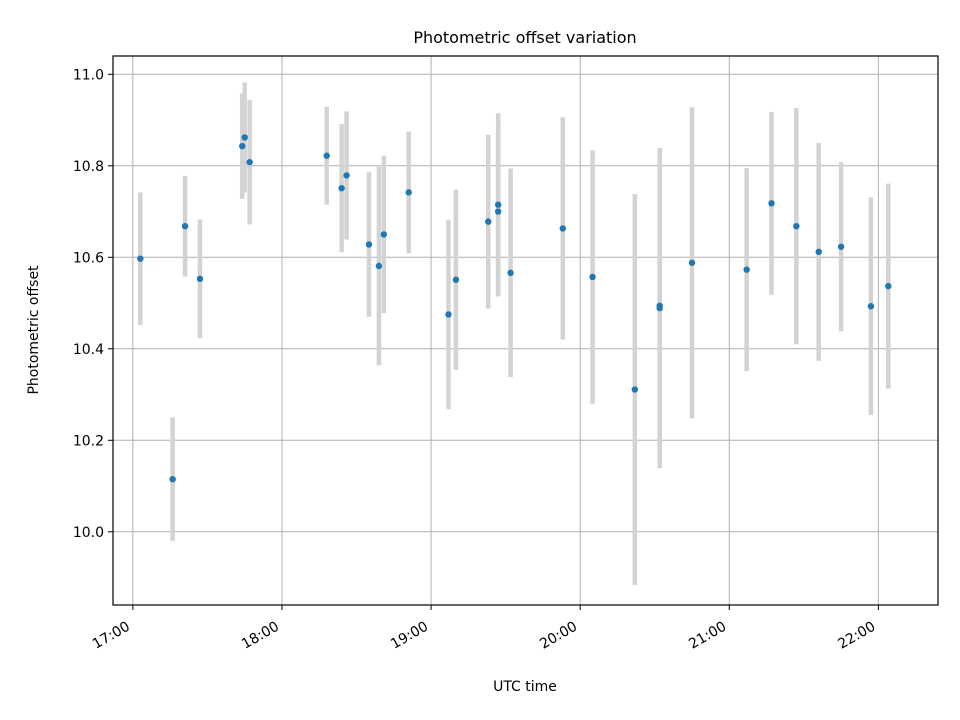 The height and width of the screenshot is (720, 960). I want to click on y-axis: 10.0 10.2 10.4 10.6 10.8 11.0, so click(93, 304).